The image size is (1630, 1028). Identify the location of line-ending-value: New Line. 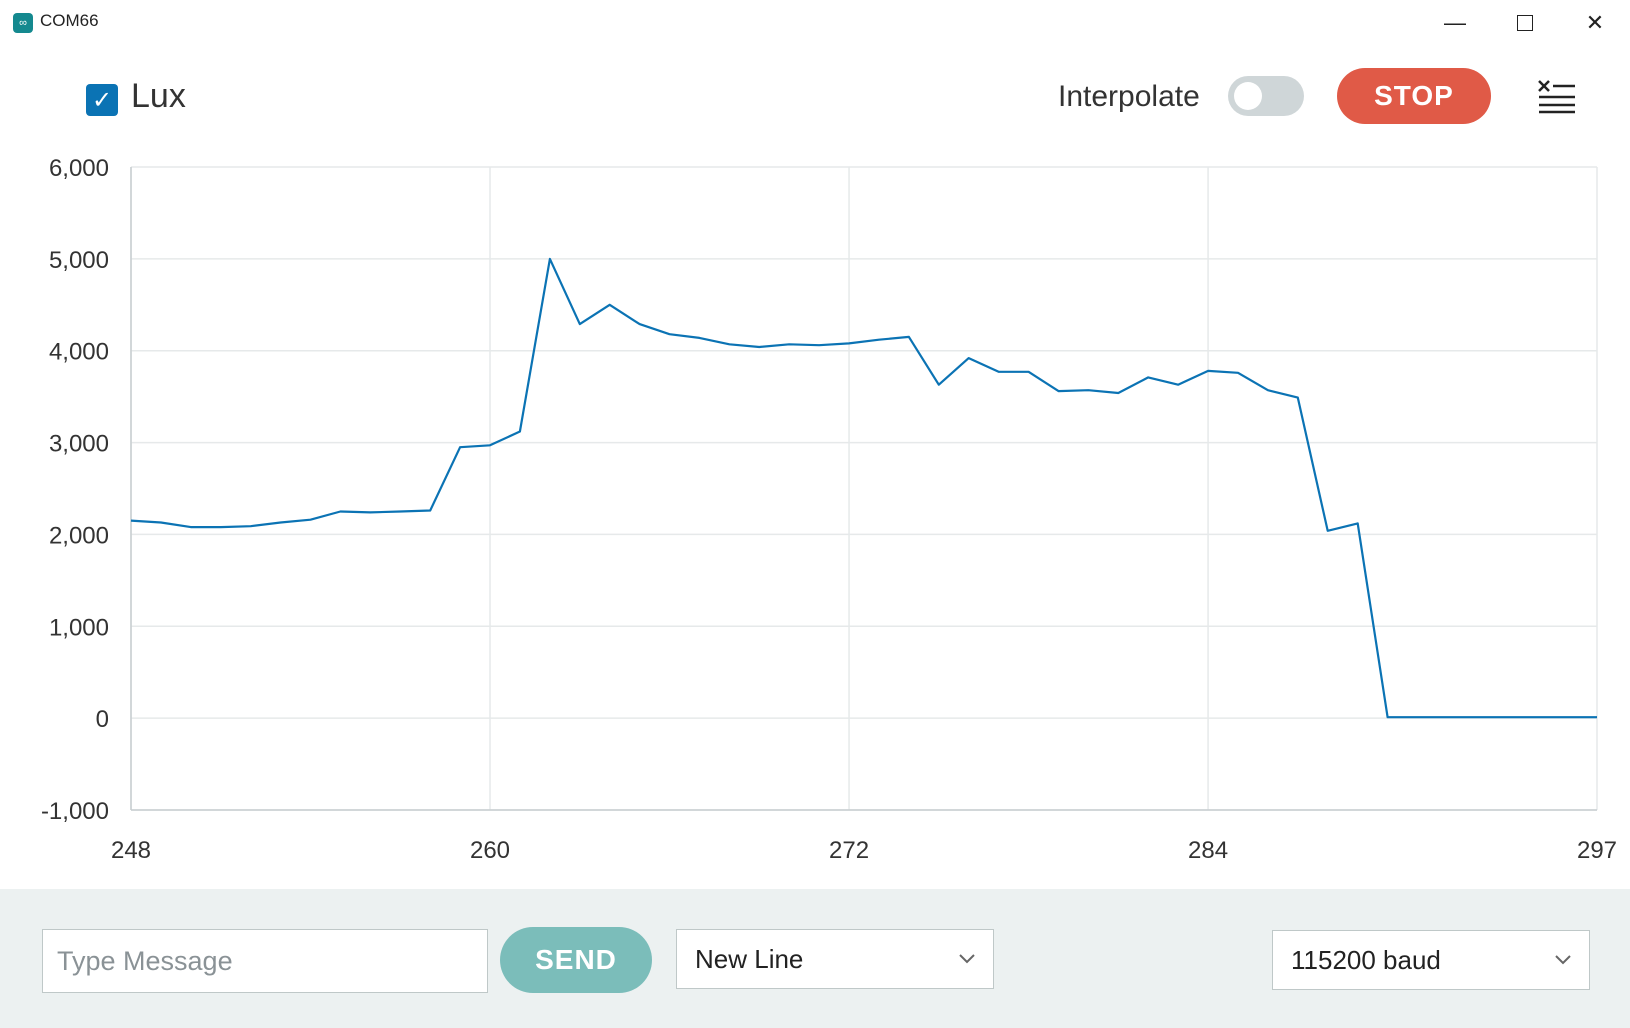
(749, 958).